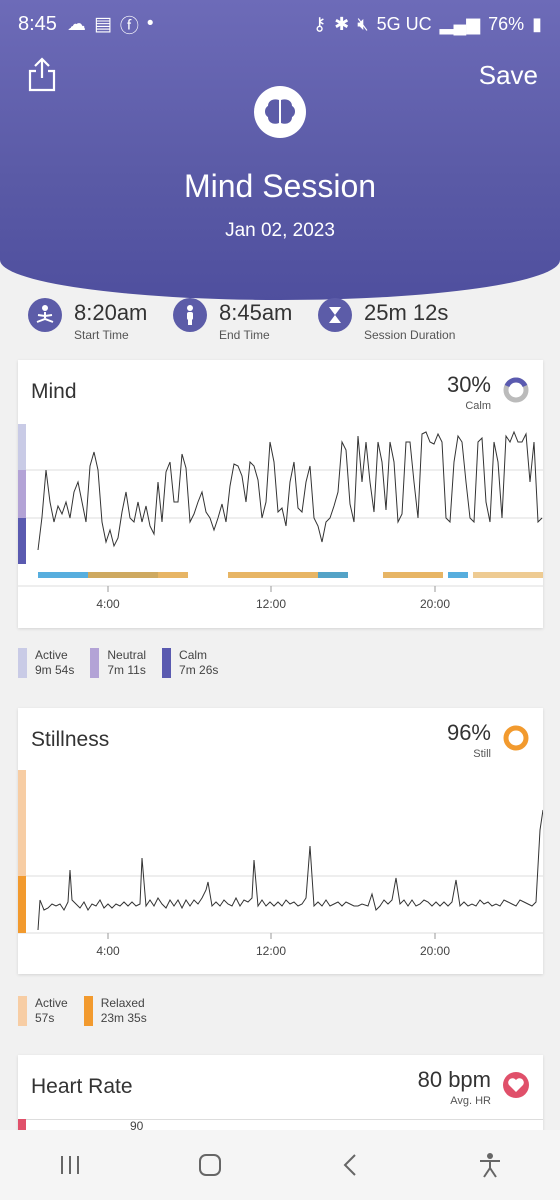  I want to click on stillness-percent-label: Still, so click(482, 754).